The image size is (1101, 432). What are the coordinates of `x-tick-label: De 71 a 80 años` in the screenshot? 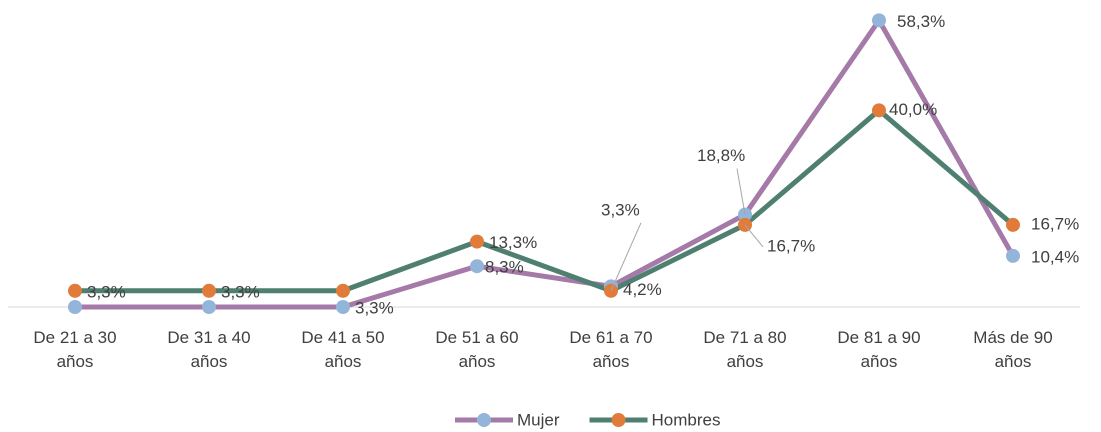 It's located at (745, 349).